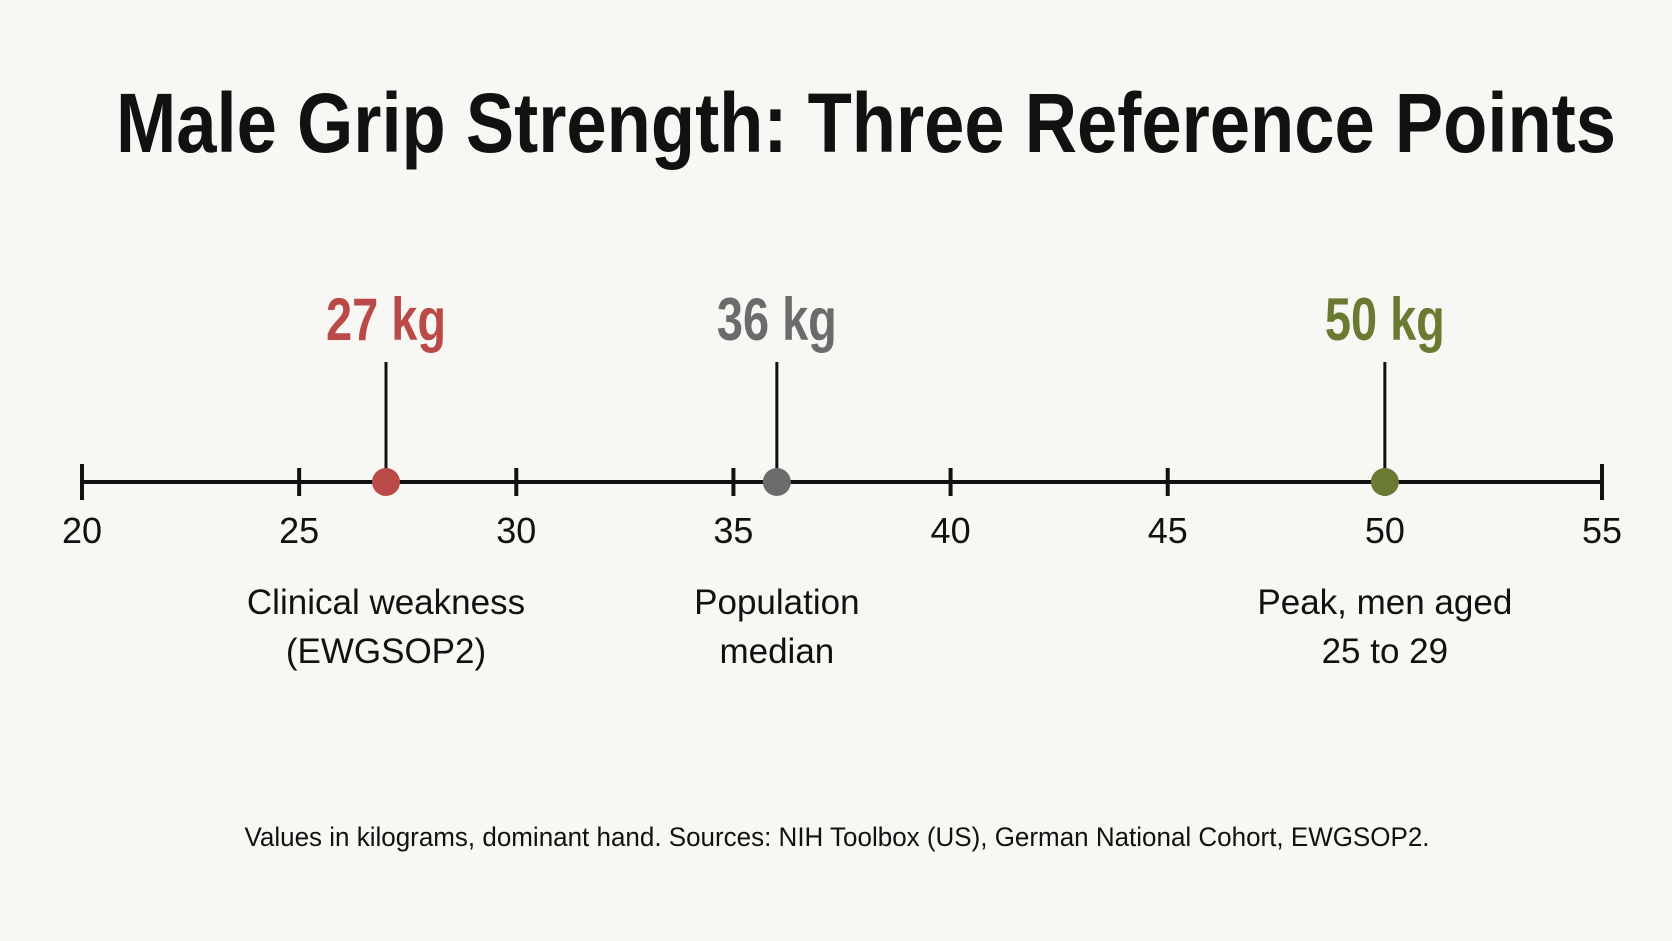 This screenshot has height=941, width=1672. I want to click on reference-marker: 36 kg Population median, so click(776, 478).